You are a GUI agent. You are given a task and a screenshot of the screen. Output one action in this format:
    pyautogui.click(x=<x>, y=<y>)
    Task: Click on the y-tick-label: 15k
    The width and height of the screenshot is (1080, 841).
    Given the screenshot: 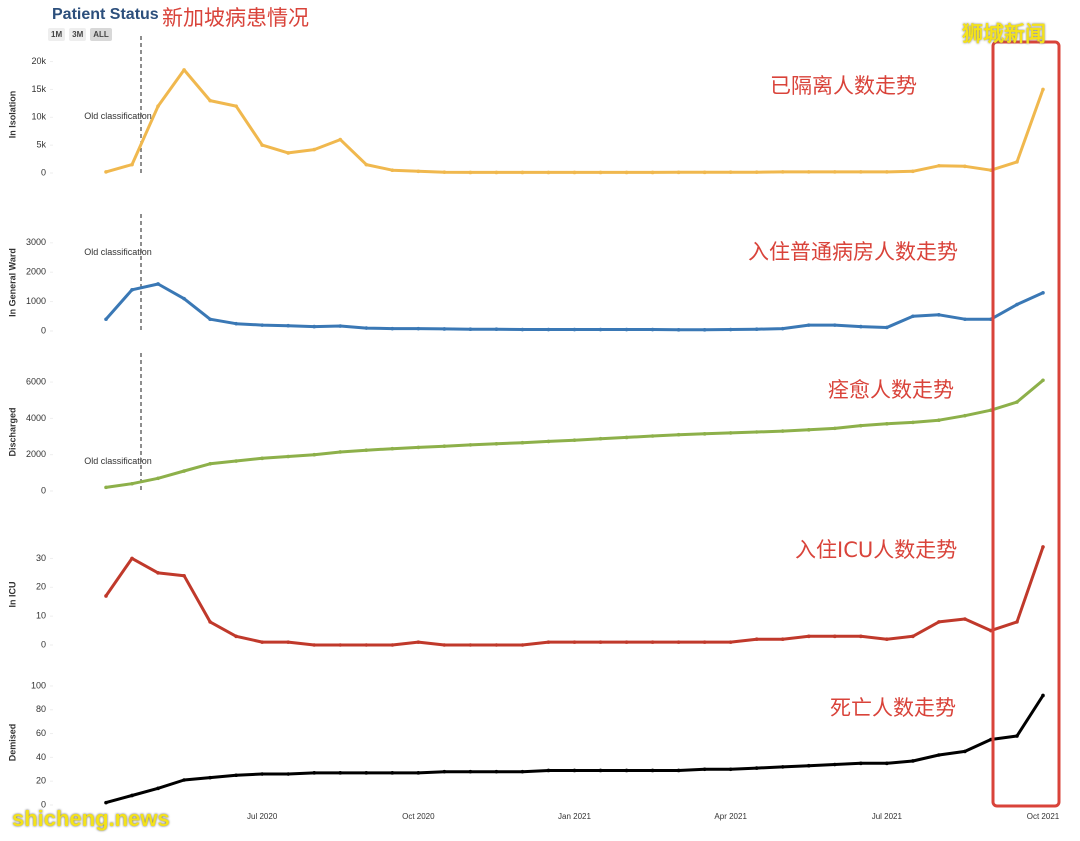 What is the action you would take?
    pyautogui.click(x=38, y=89)
    